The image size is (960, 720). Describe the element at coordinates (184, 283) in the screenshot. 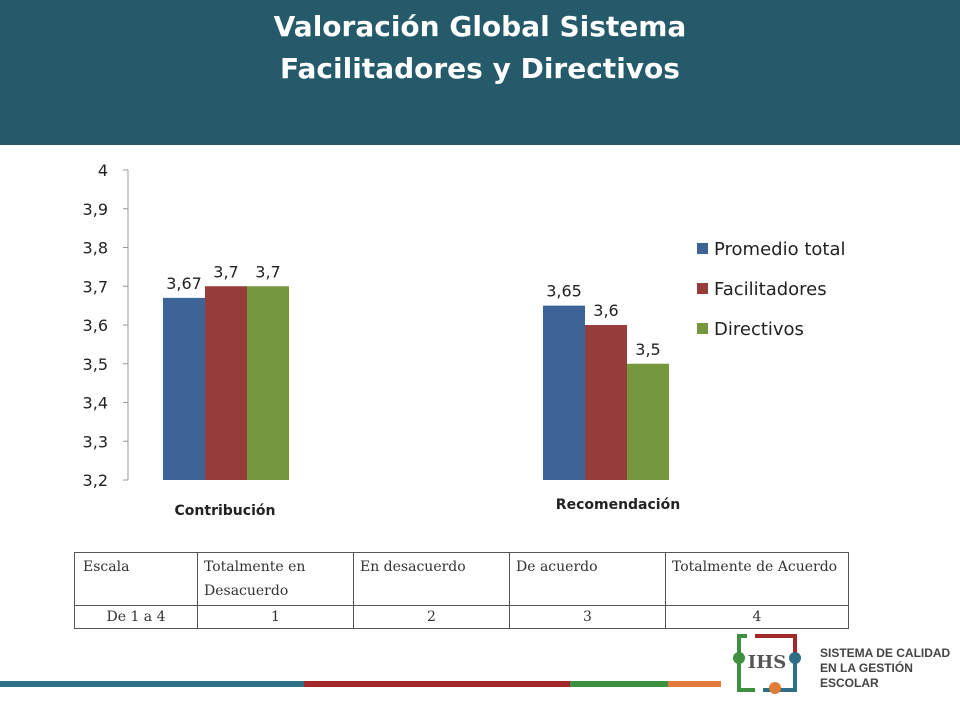

I see `data-label: 3,67` at that location.